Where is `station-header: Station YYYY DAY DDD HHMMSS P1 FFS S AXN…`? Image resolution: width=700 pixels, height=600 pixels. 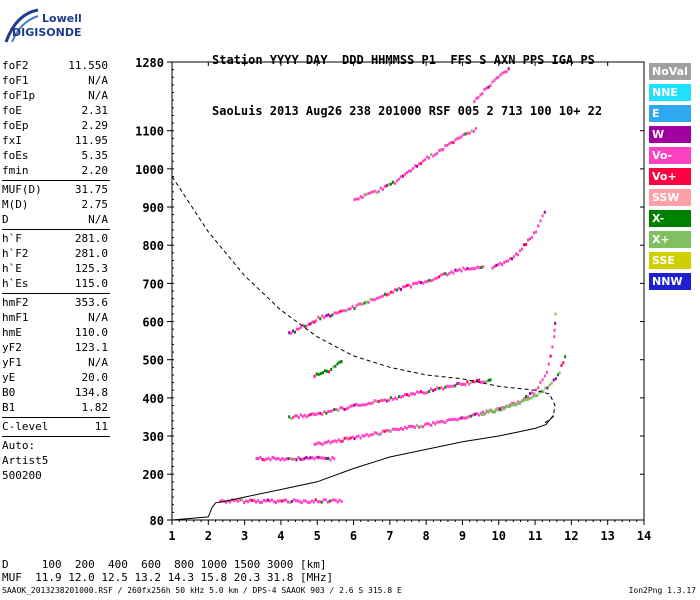
station-header: Station YYYY DAY DDD HHMMSS P1 FFS S AXN… is located at coordinates (407, 77).